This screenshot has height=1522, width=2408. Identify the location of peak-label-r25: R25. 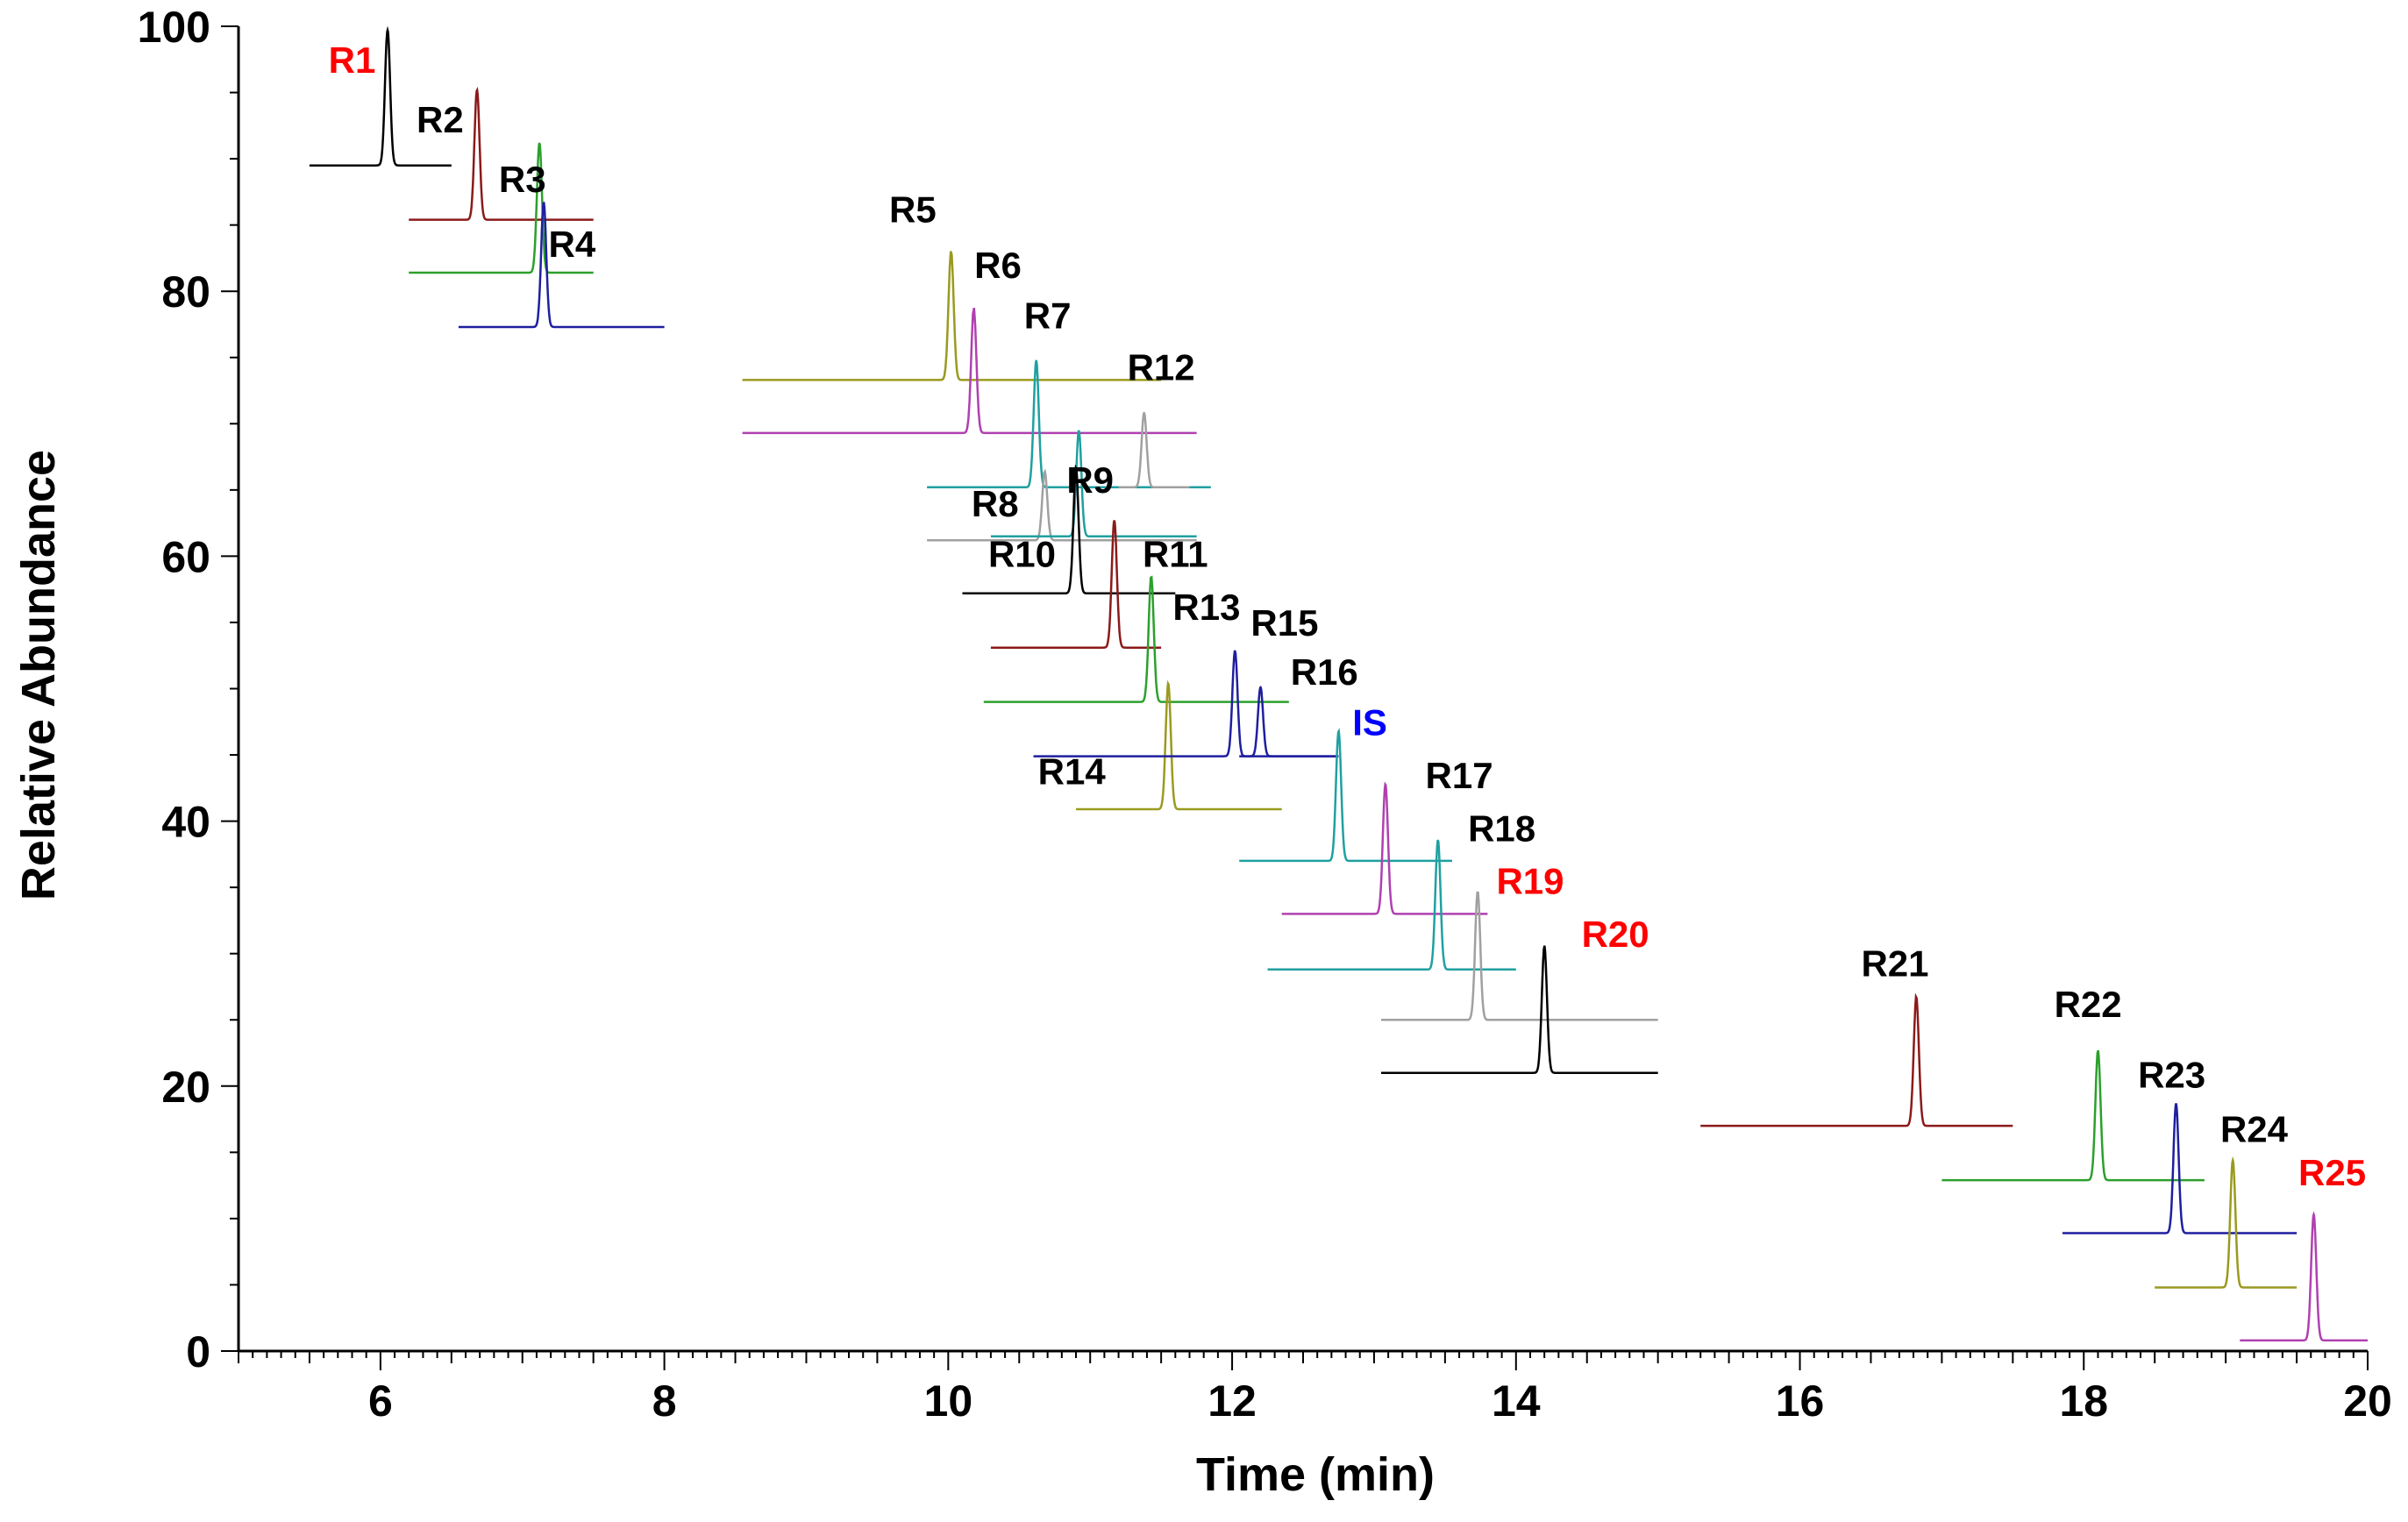
(2332, 1172).